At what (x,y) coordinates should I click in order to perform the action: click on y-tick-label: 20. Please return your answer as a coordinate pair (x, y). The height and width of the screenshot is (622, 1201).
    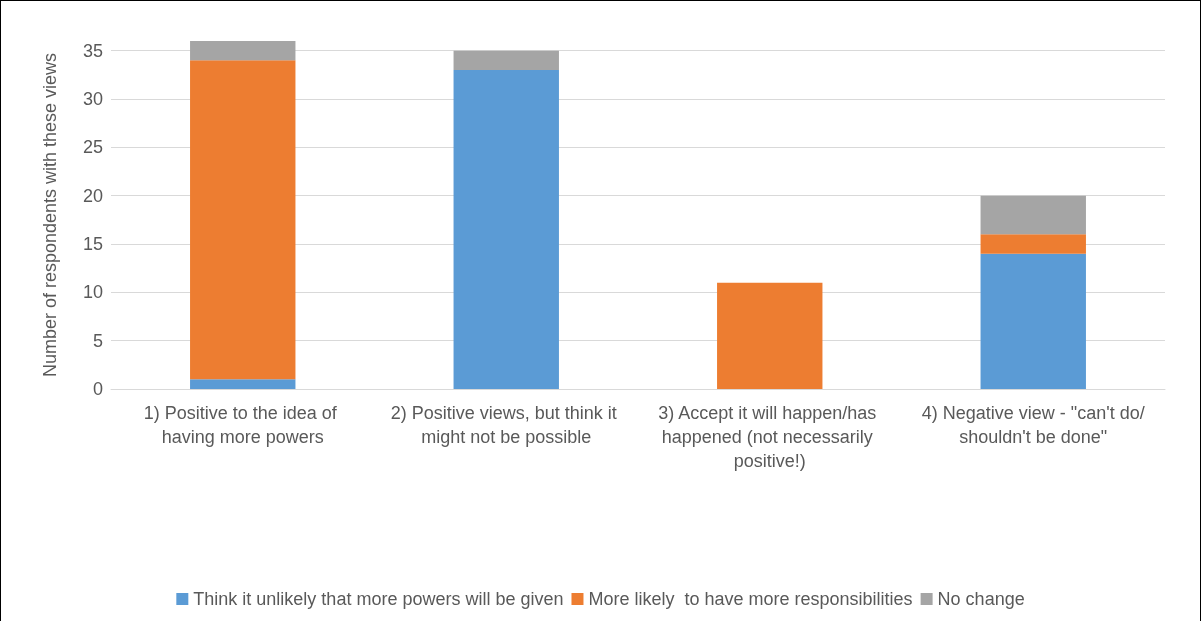
    Looking at the image, I should click on (92, 195).